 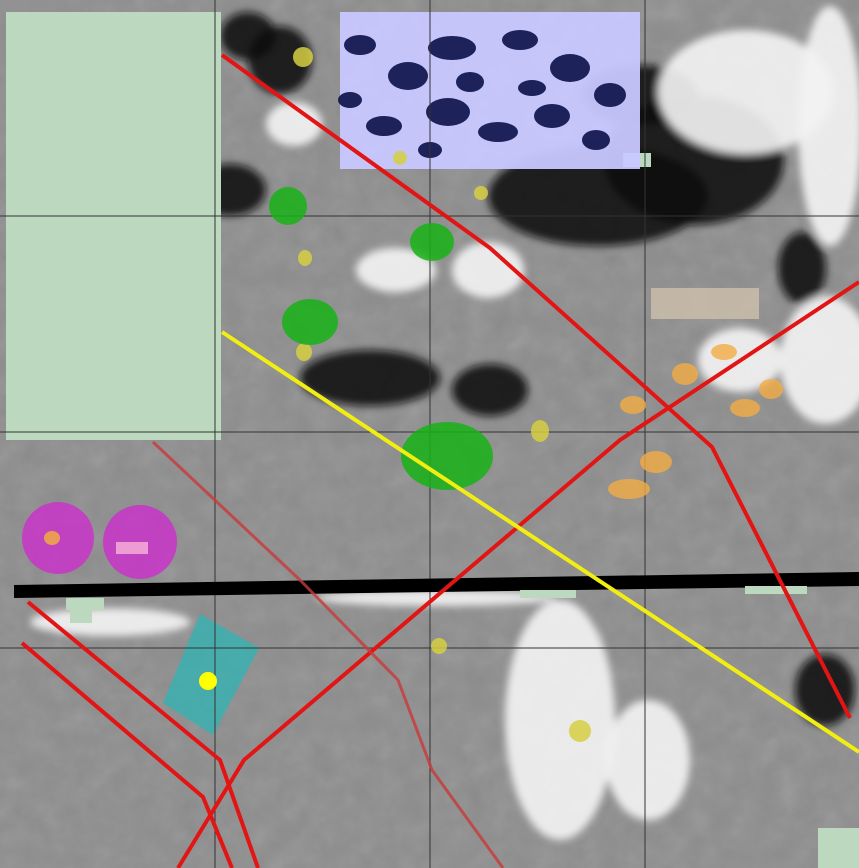 What do you see at coordinates (99, 540) in the screenshot?
I see `ring-features` at bounding box center [99, 540].